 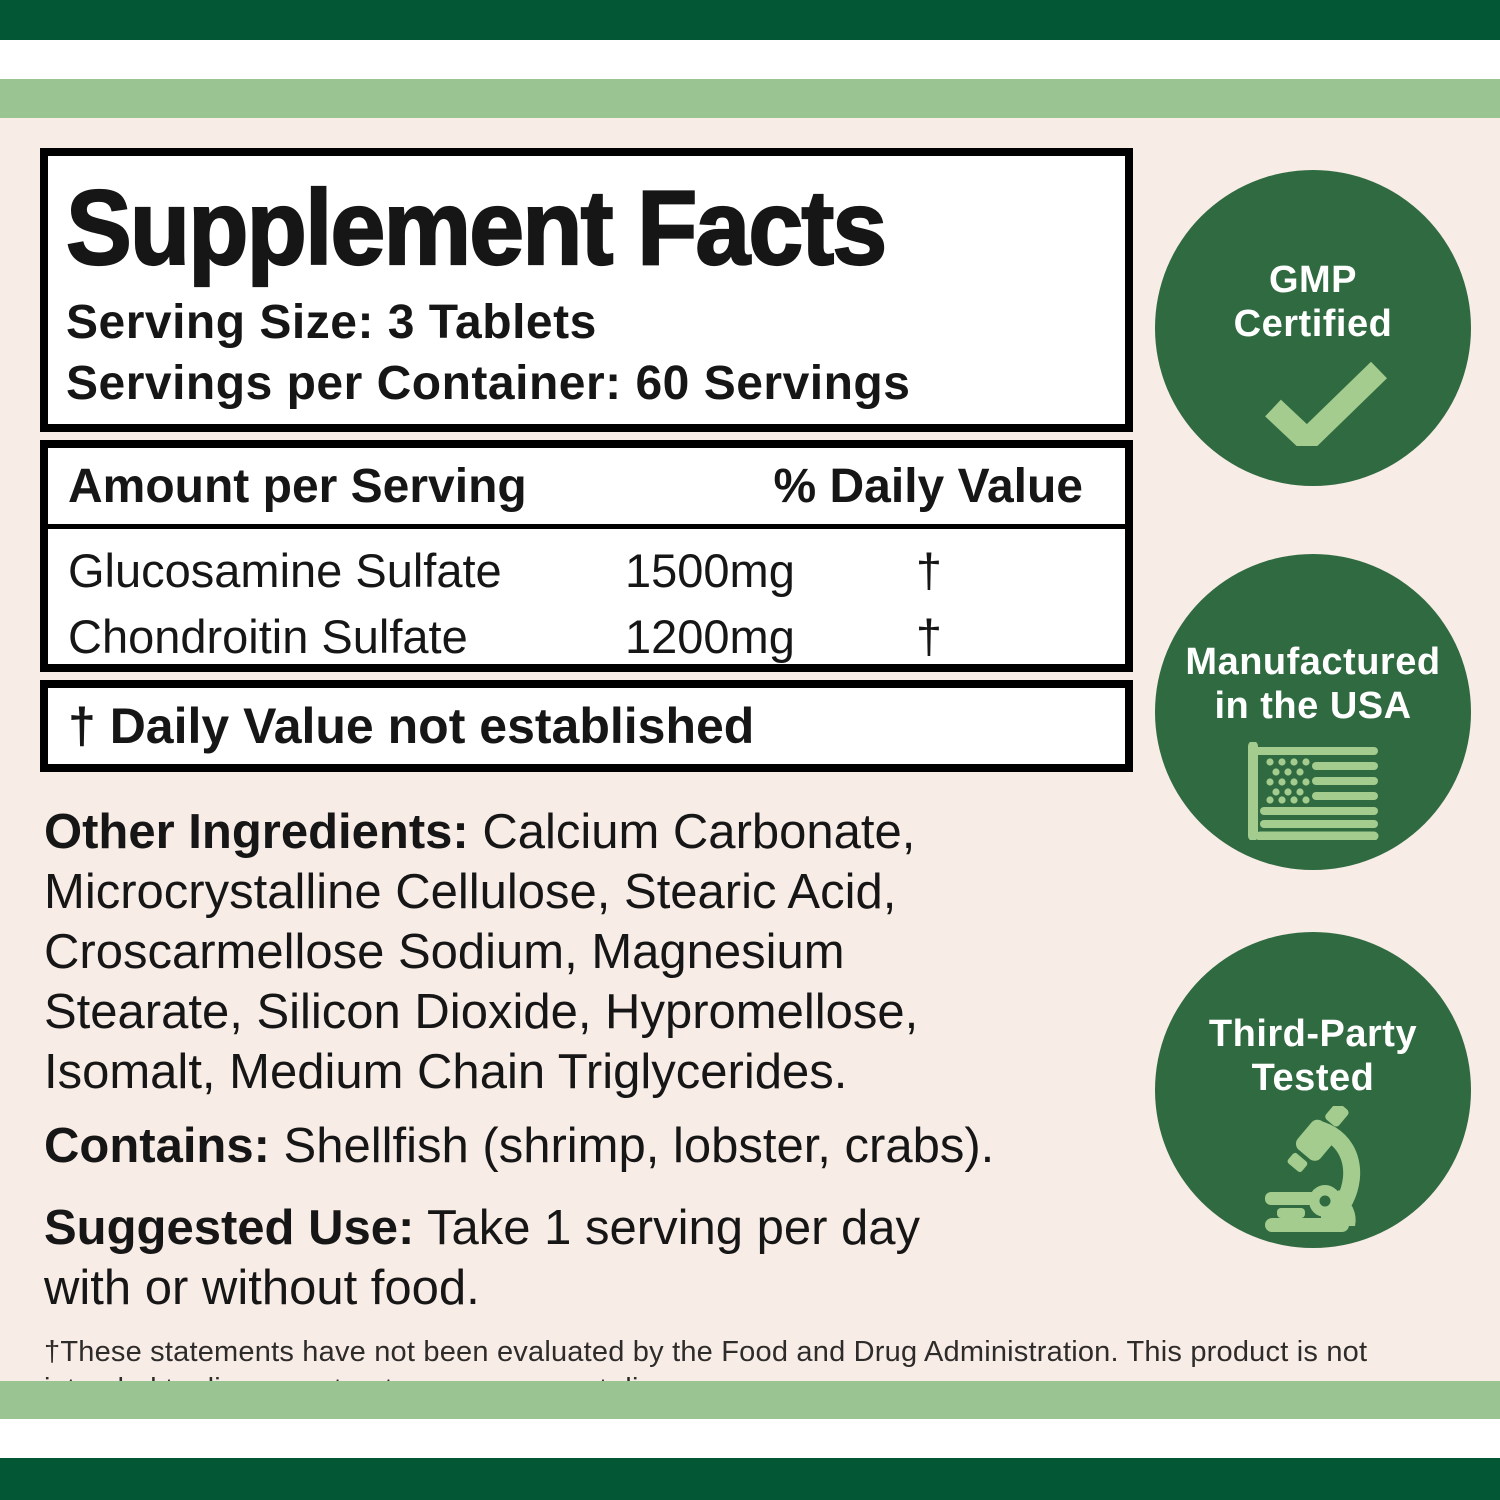 What do you see at coordinates (710, 570) in the screenshot?
I see `ingredient-amount: 1500mg` at bounding box center [710, 570].